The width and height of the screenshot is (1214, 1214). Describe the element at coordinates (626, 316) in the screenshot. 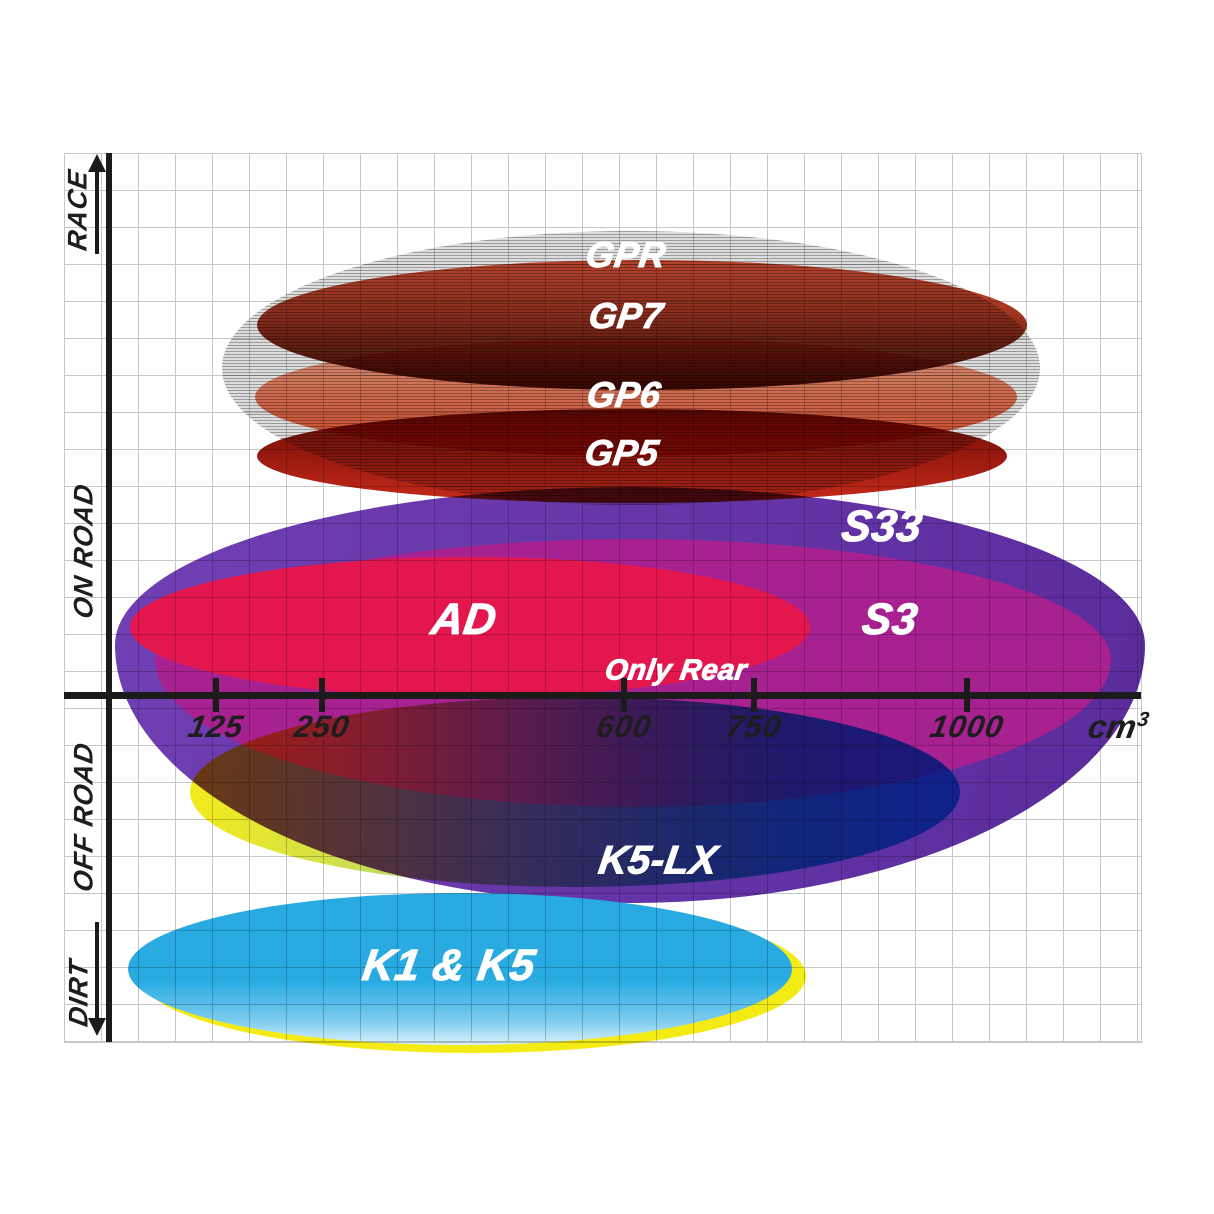

I see `label-gp7: GP7` at that location.